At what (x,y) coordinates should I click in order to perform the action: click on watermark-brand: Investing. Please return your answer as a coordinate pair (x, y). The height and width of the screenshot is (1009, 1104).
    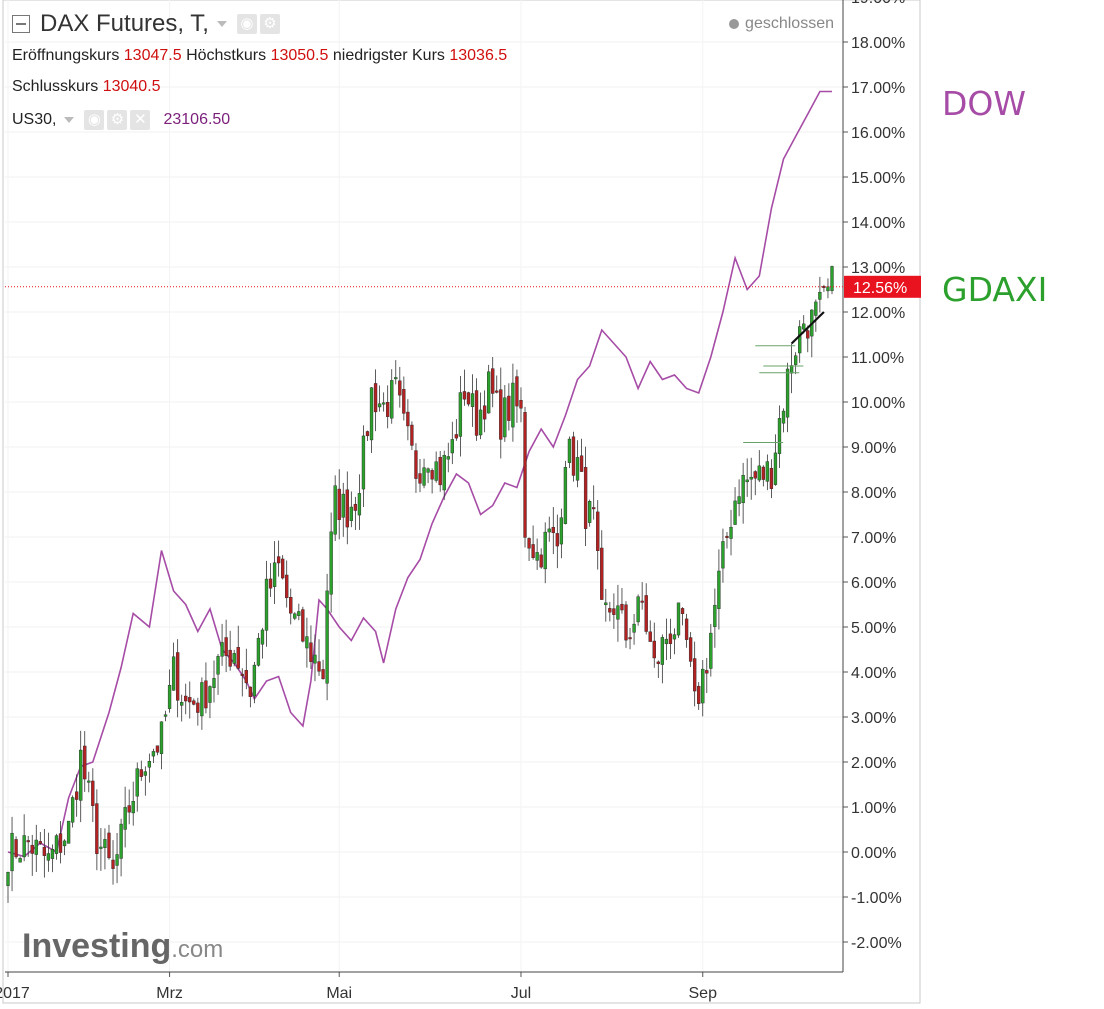
    Looking at the image, I should click on (96, 946).